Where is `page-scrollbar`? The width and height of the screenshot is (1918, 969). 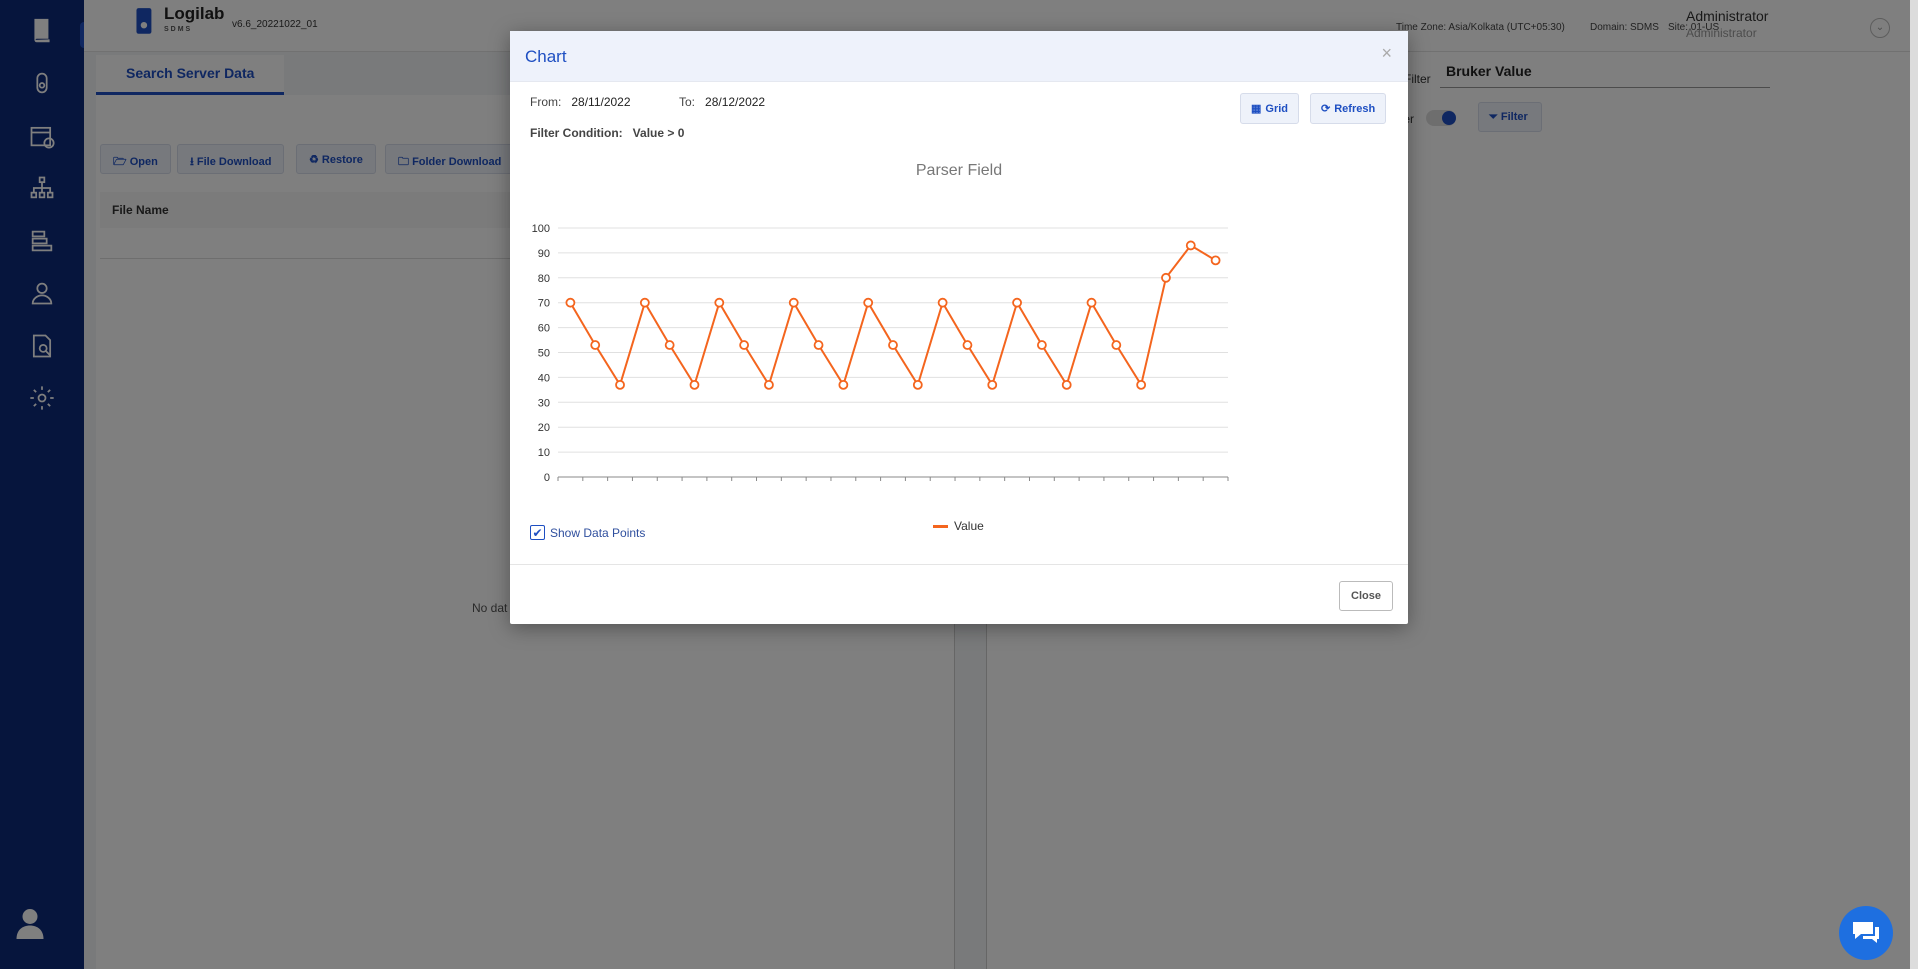
page-scrollbar is located at coordinates (1914, 484).